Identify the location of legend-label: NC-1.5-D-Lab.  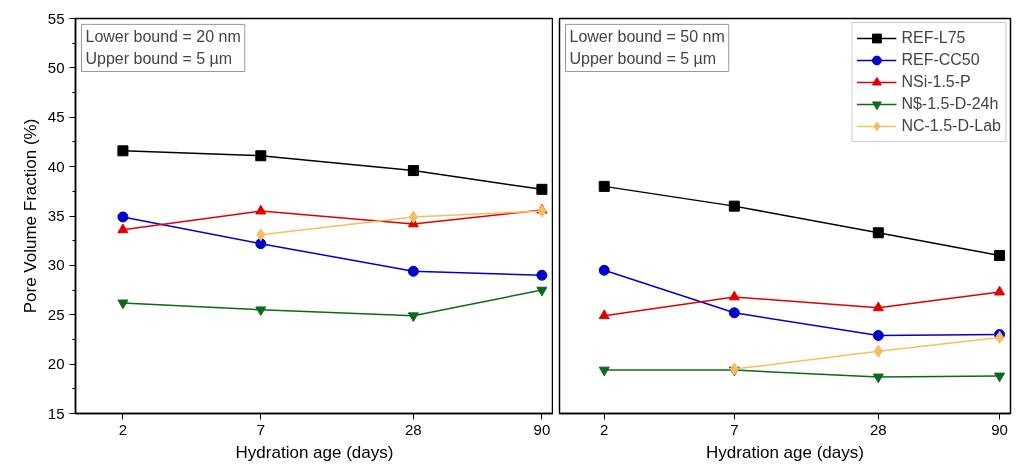
(951, 126).